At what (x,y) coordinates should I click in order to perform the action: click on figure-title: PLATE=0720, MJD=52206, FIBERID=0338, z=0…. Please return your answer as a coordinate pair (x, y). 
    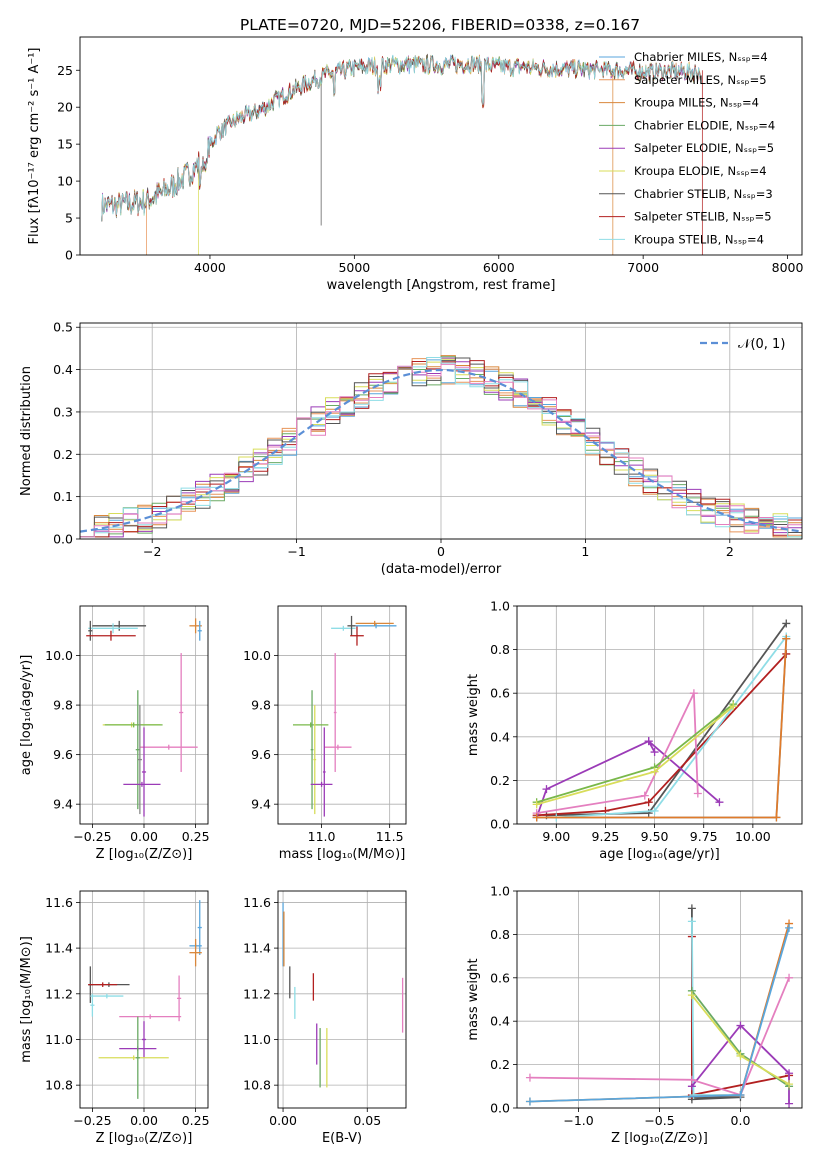
    Looking at the image, I should click on (440, 25).